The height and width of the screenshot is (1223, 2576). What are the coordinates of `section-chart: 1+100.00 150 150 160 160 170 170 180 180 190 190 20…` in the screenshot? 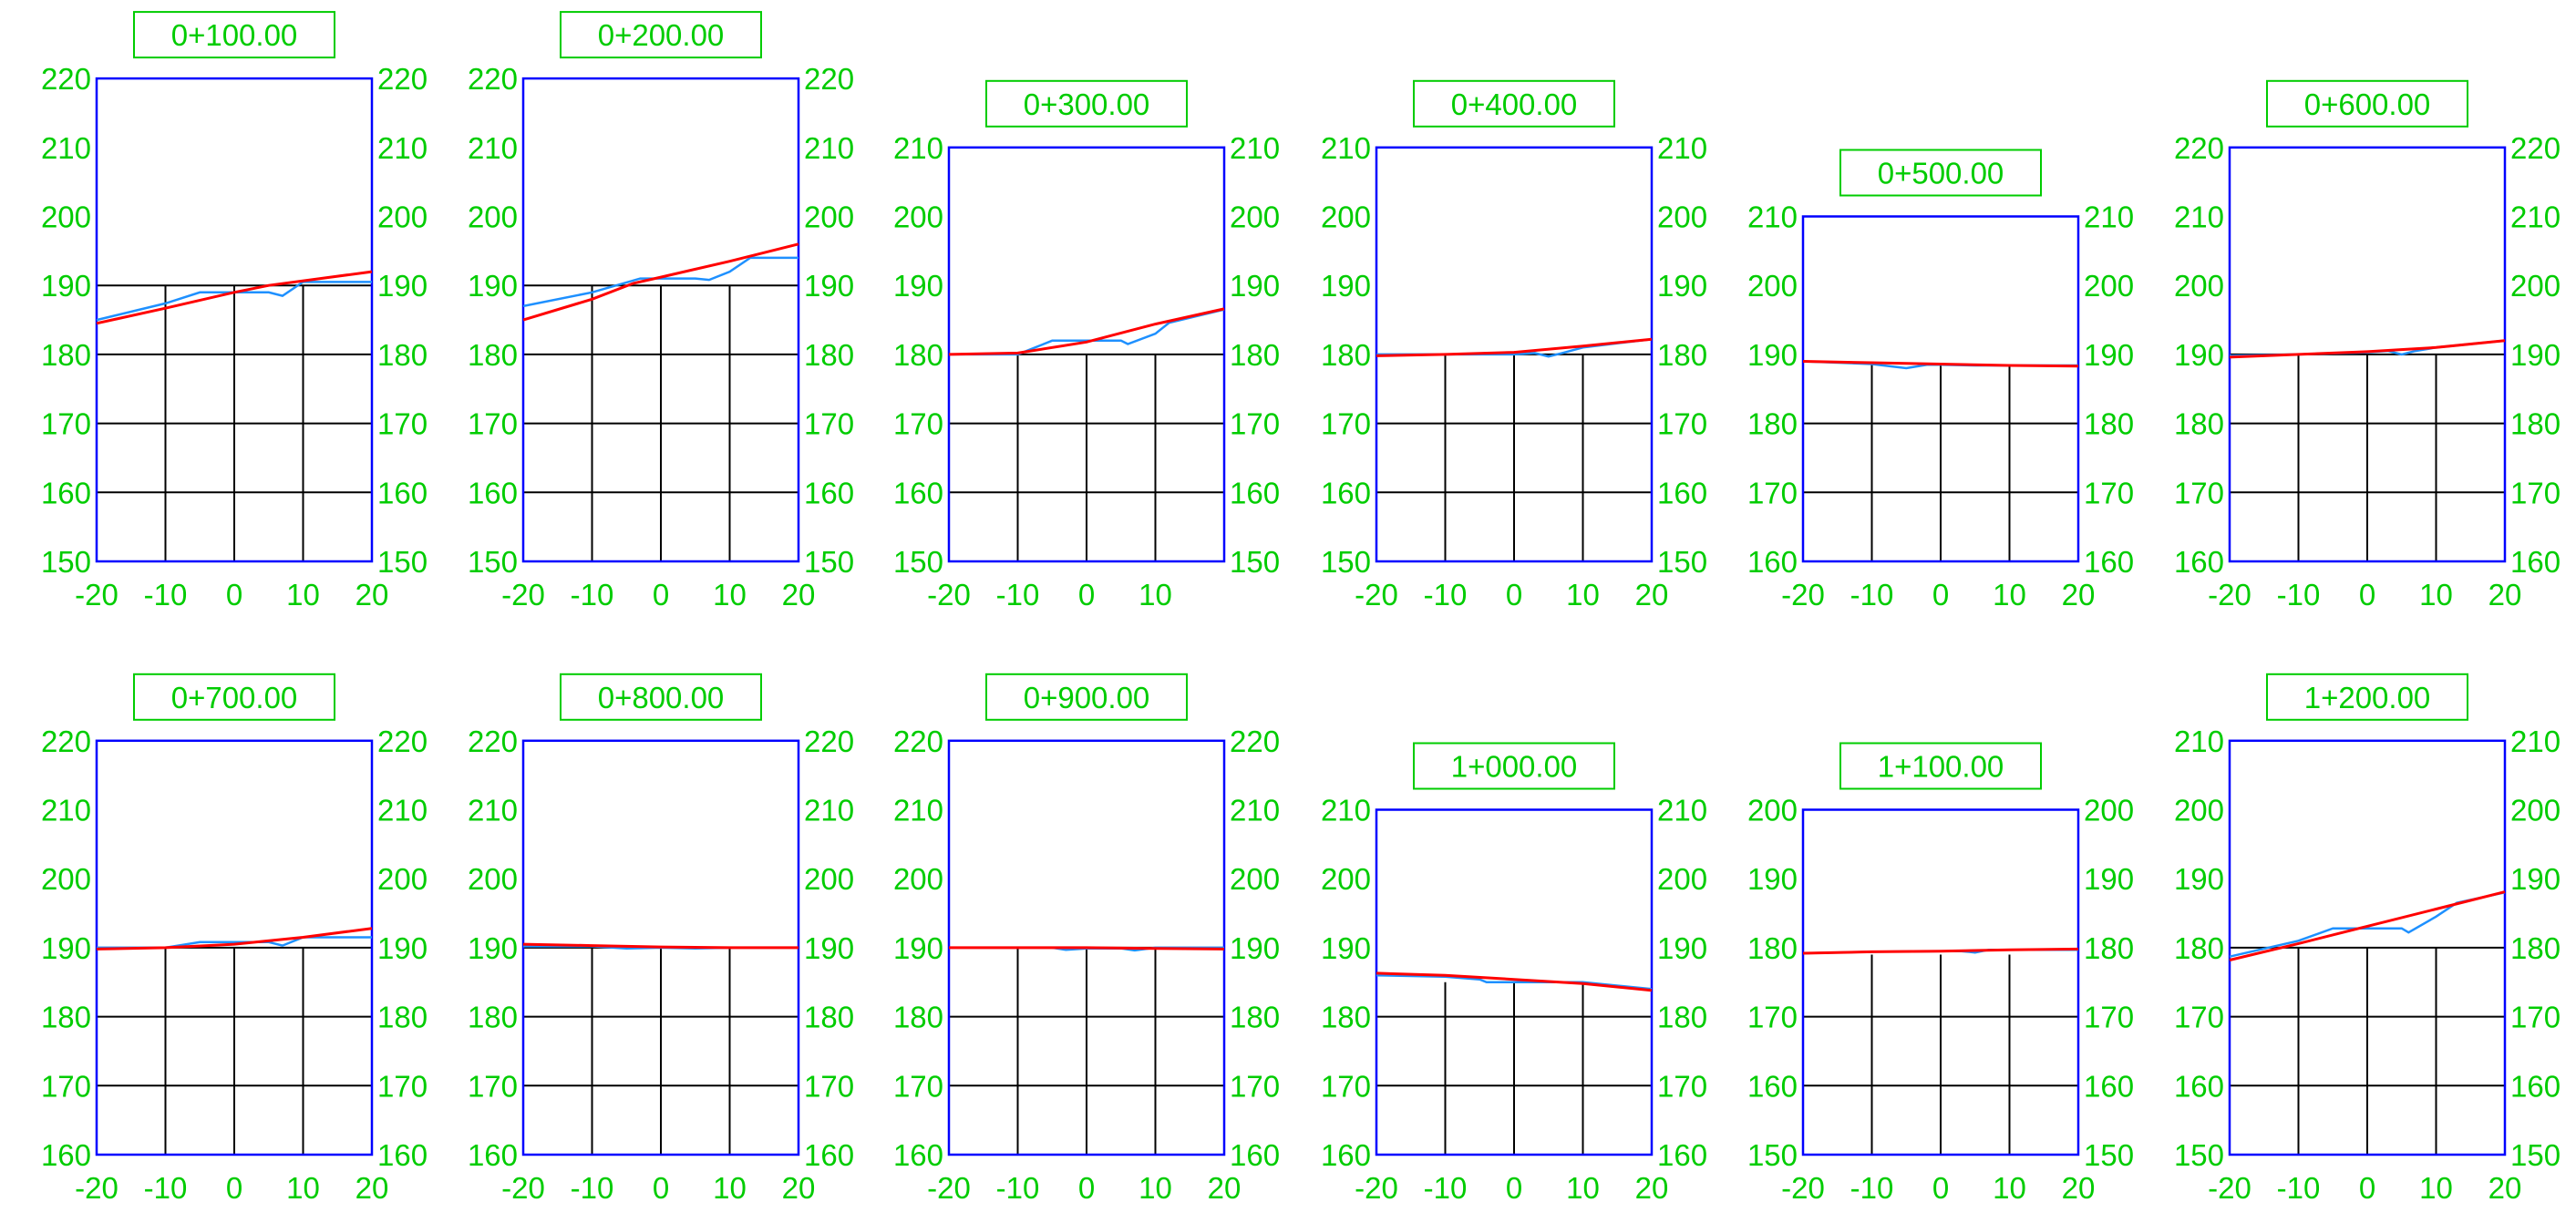 It's located at (1940, 973).